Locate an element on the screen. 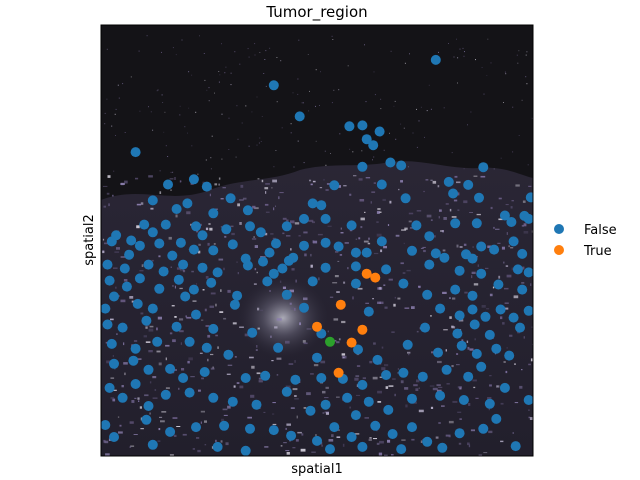  legend-marker-true is located at coordinates (559, 250).